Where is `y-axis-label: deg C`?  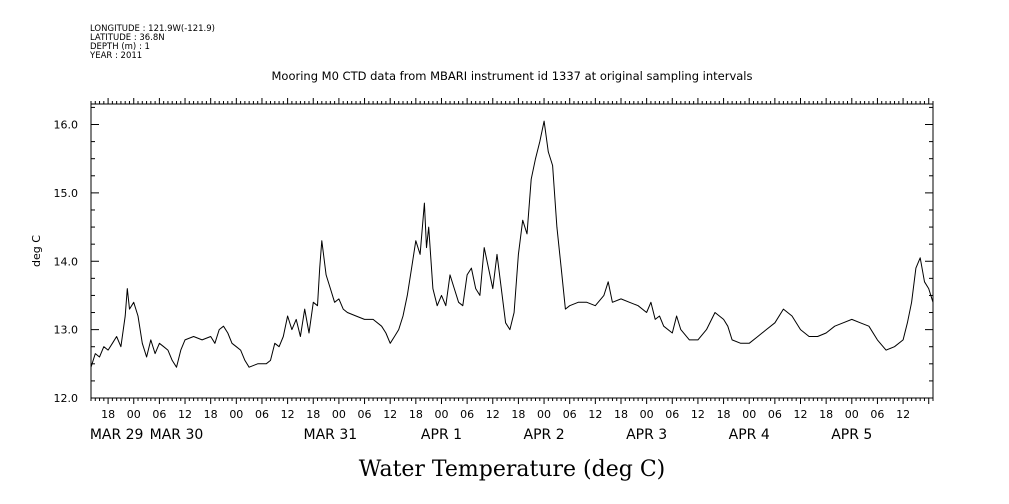
y-axis-label: deg C is located at coordinates (36, 251).